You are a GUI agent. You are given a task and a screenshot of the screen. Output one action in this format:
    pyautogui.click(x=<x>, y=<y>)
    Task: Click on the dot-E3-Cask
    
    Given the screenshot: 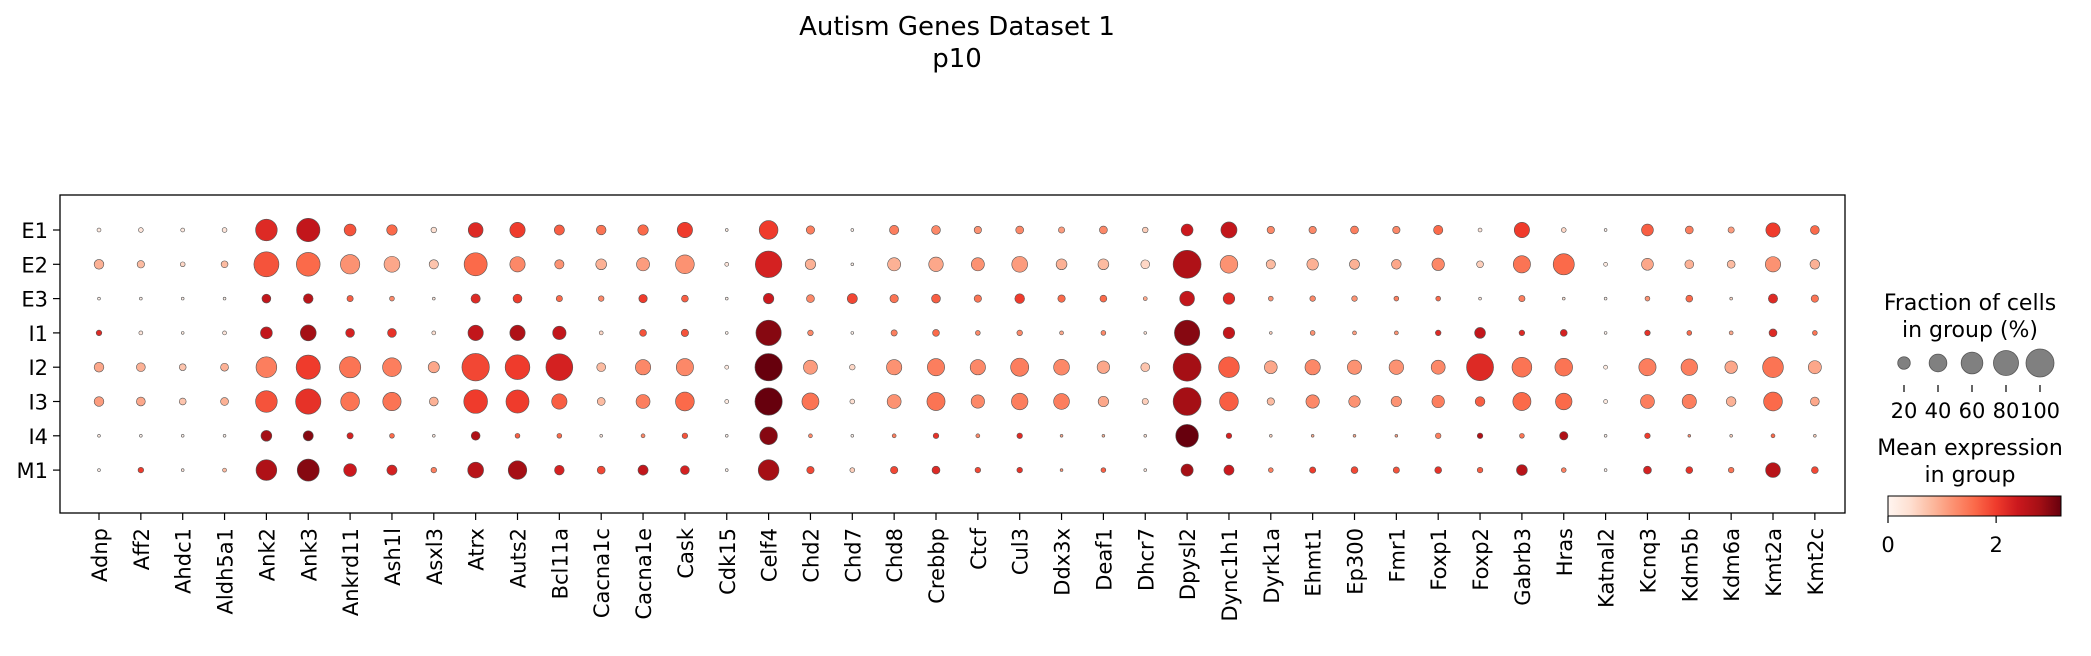 What is the action you would take?
    pyautogui.click(x=685, y=298)
    